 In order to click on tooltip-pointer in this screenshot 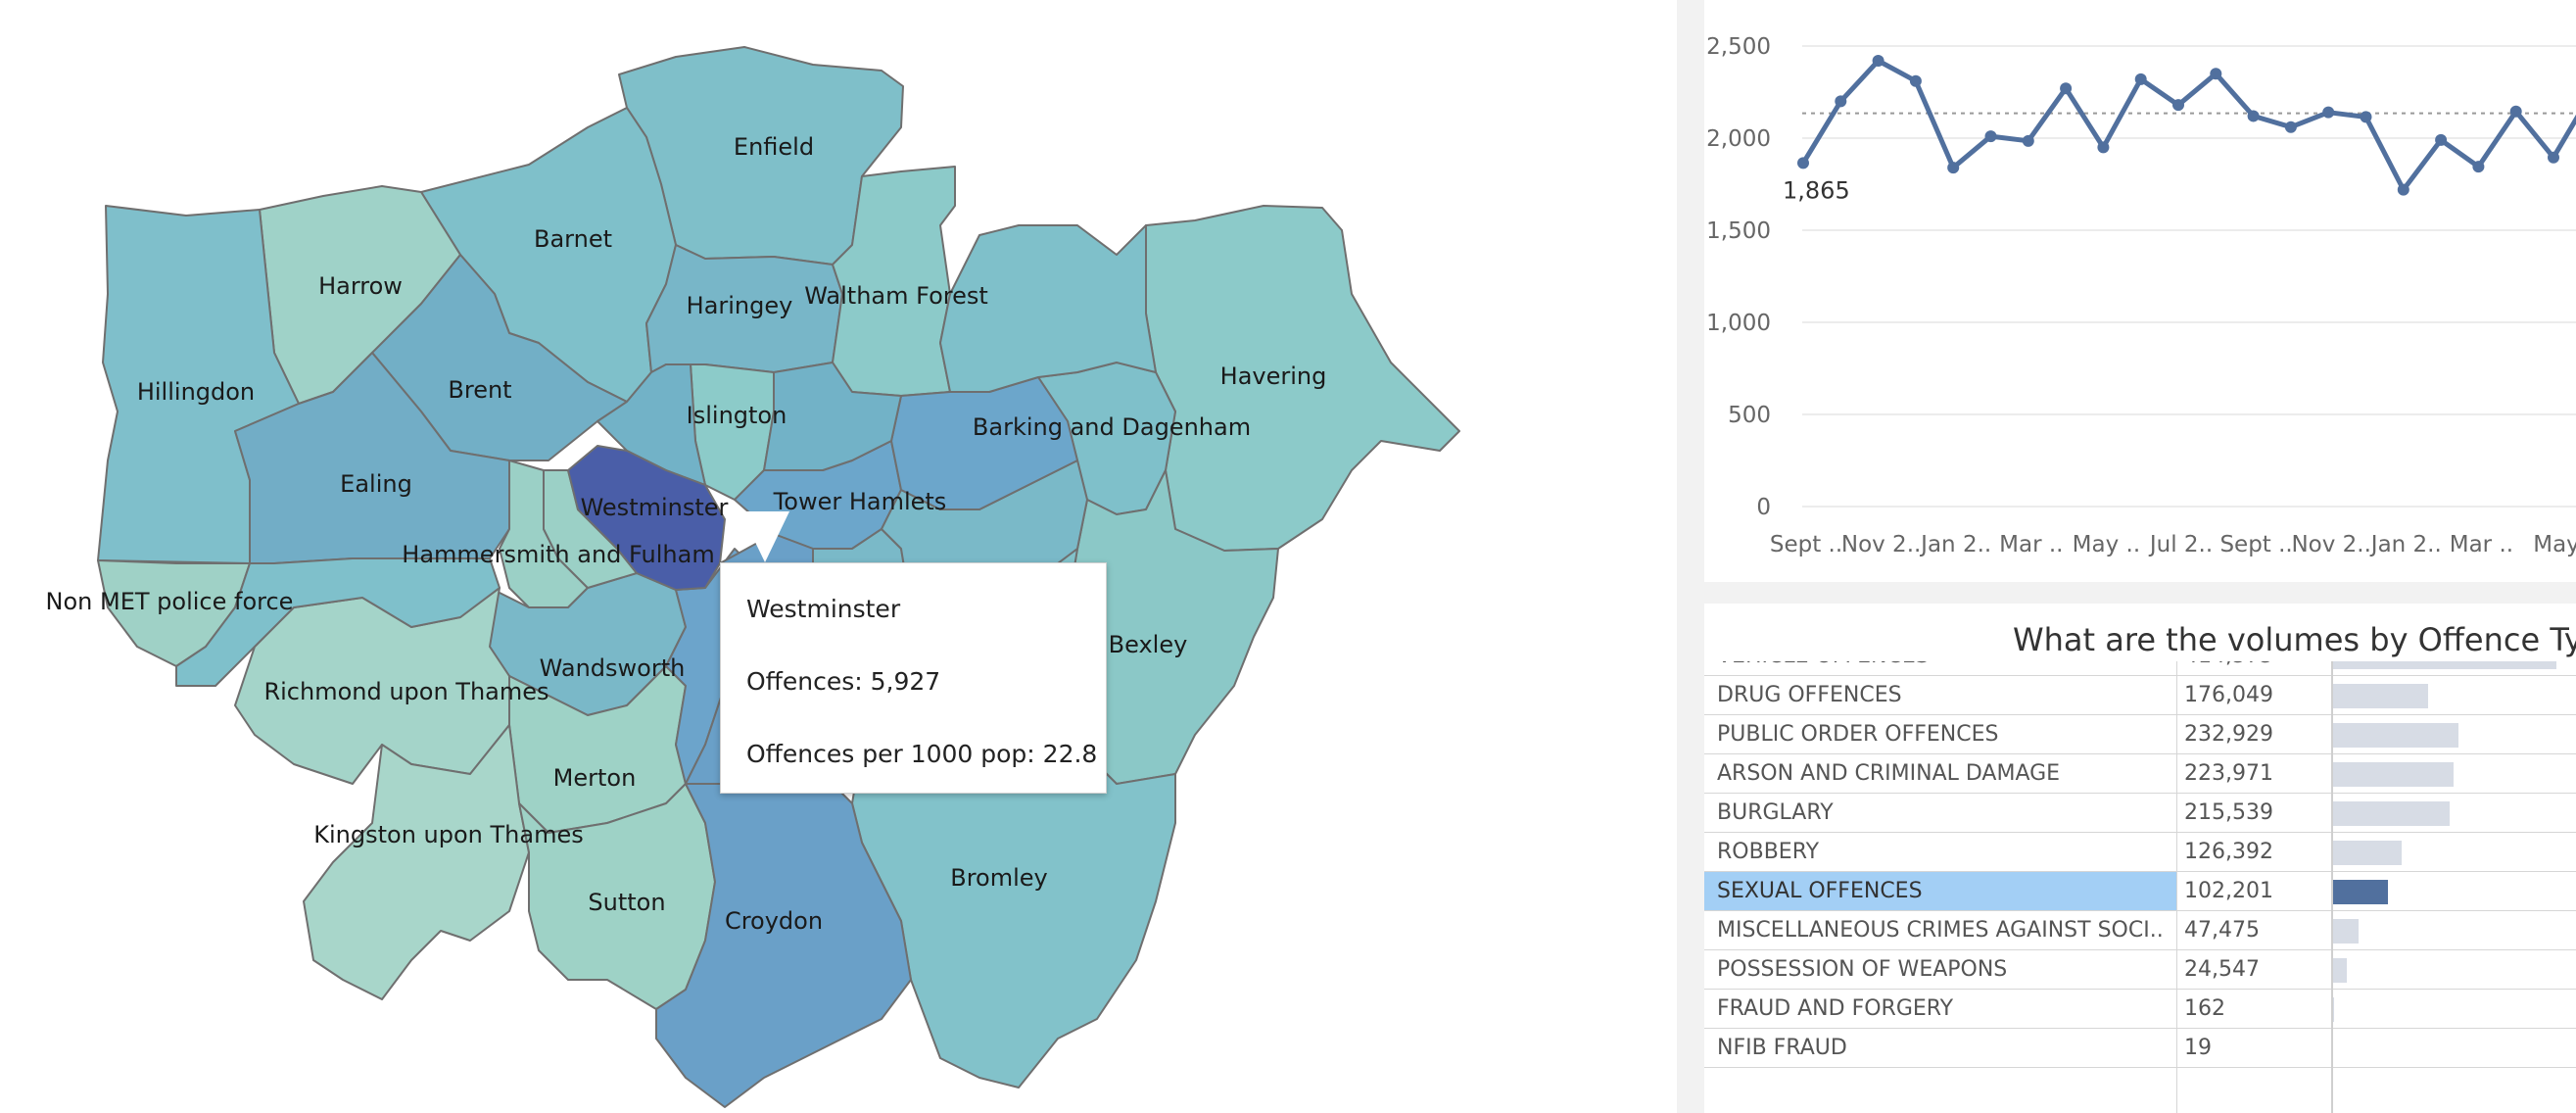, I will do `click(764, 536)`.